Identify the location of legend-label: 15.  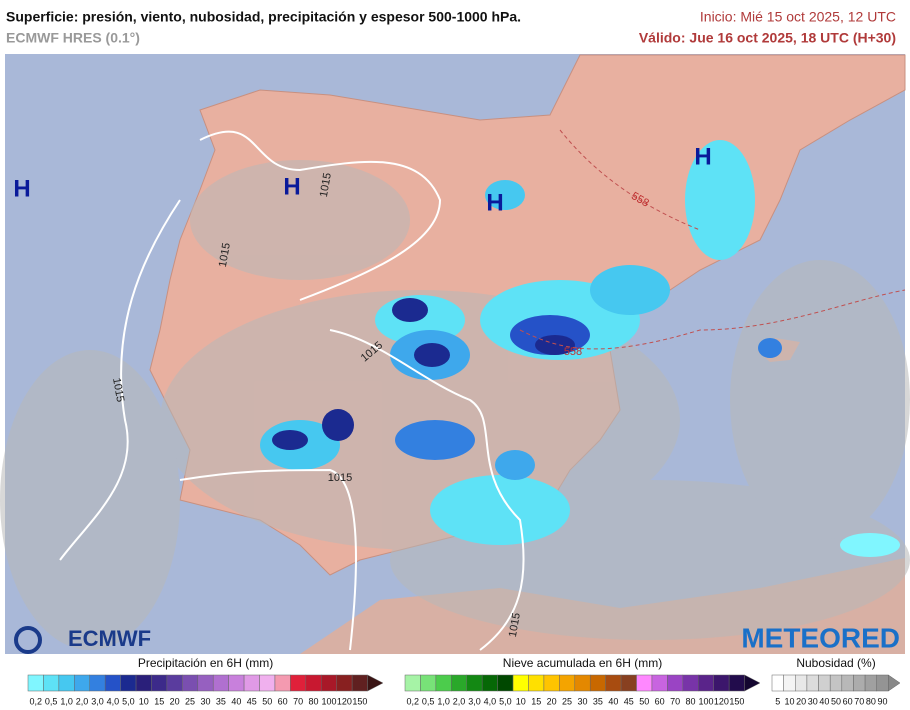
(536, 701).